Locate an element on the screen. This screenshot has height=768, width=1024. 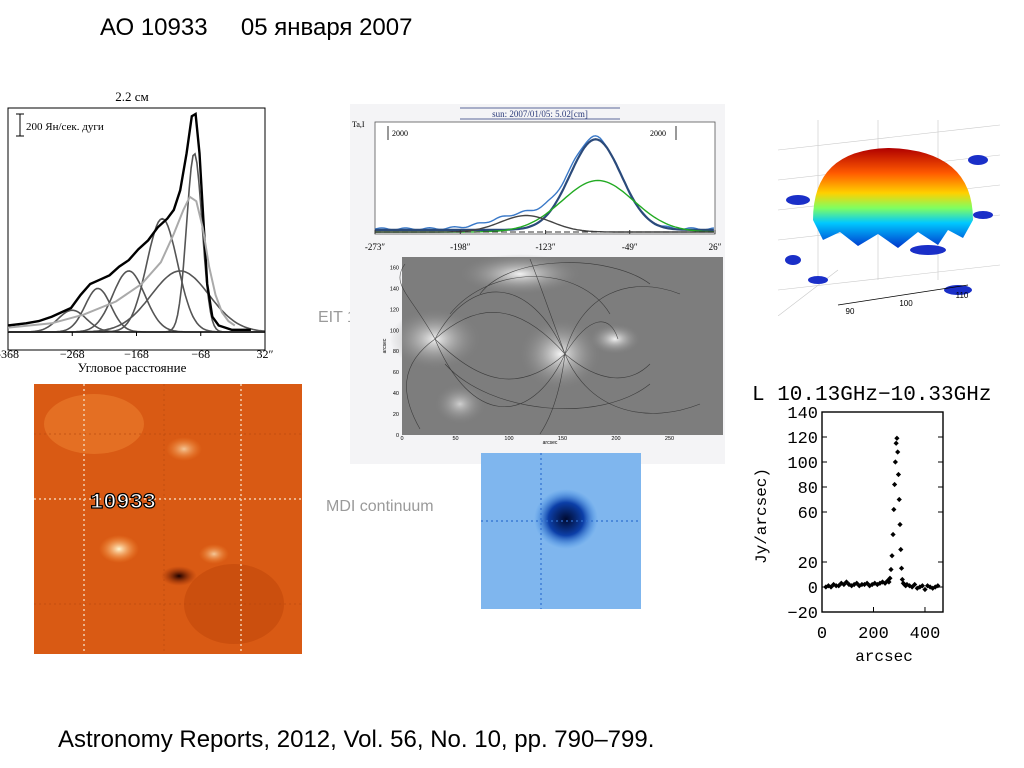
fit-xtick-label: -198″ is located at coordinates (460, 247).